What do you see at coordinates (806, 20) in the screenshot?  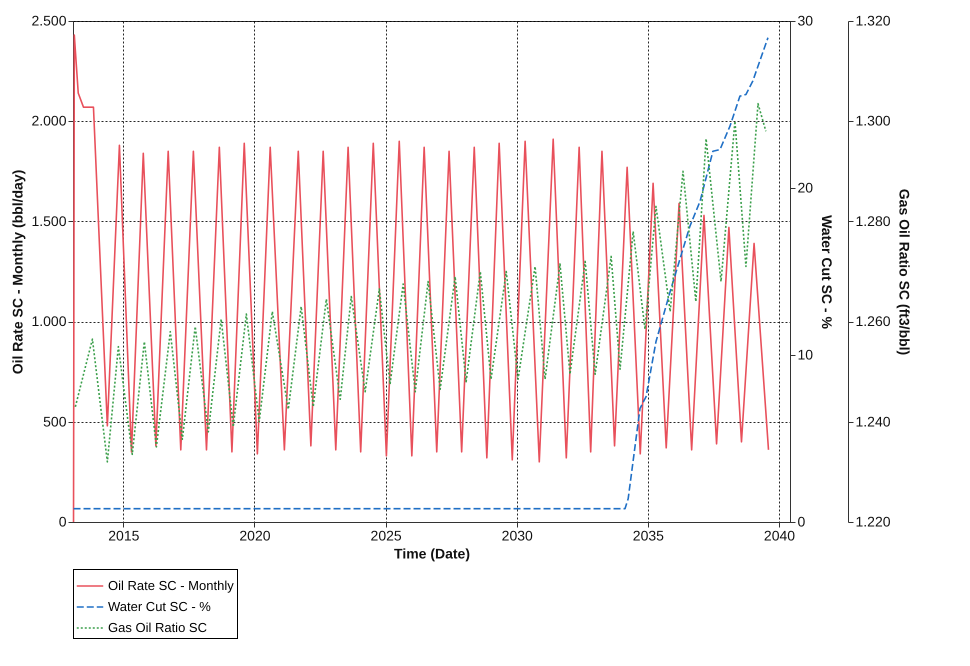 I see `y2-tick-label: 30` at bounding box center [806, 20].